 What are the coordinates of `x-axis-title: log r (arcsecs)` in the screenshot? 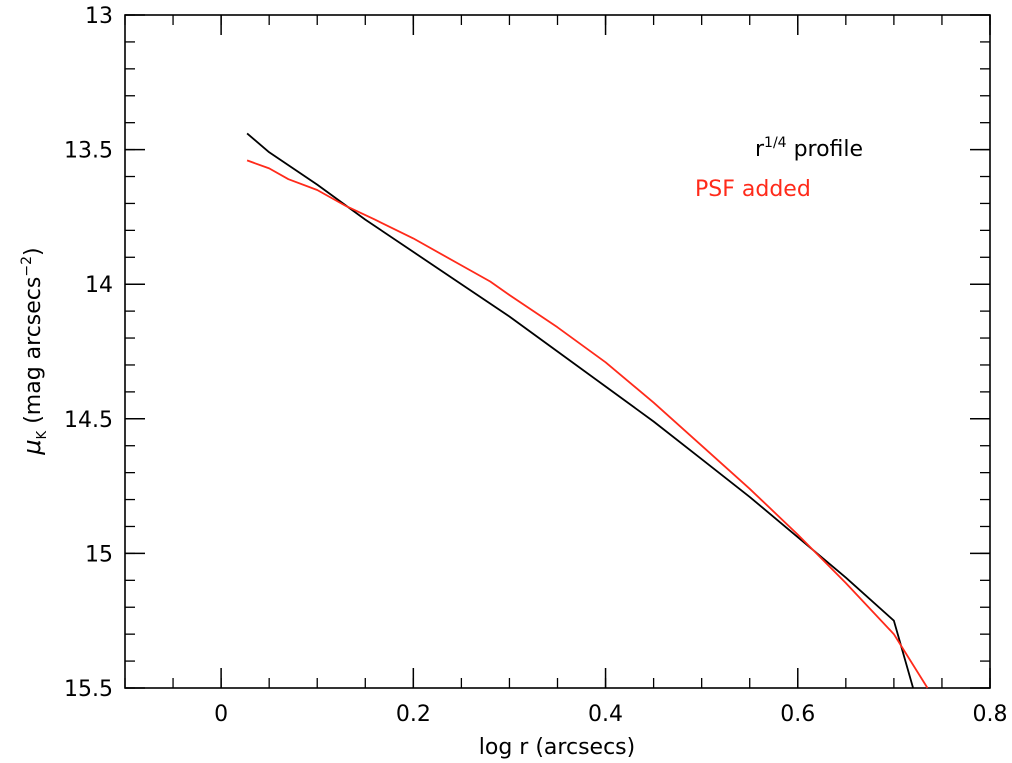 It's located at (557, 747).